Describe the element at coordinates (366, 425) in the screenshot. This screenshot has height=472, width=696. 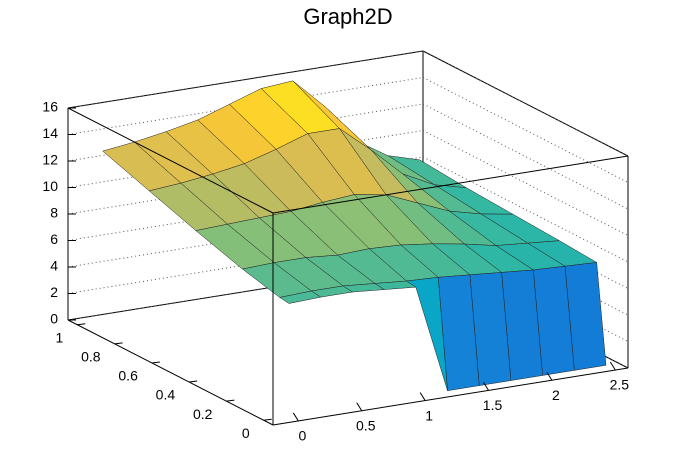
I see `x-tick-label: 0.5` at that location.